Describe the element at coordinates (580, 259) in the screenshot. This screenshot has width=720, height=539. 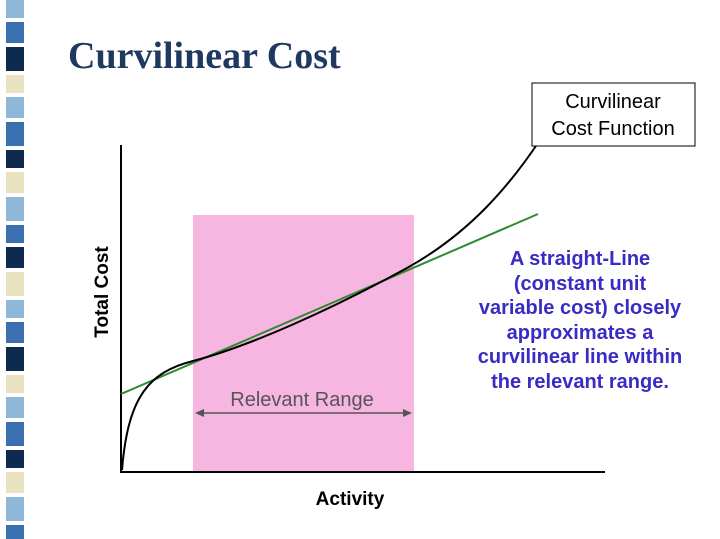
I see `note-line: A straight-Line` at that location.